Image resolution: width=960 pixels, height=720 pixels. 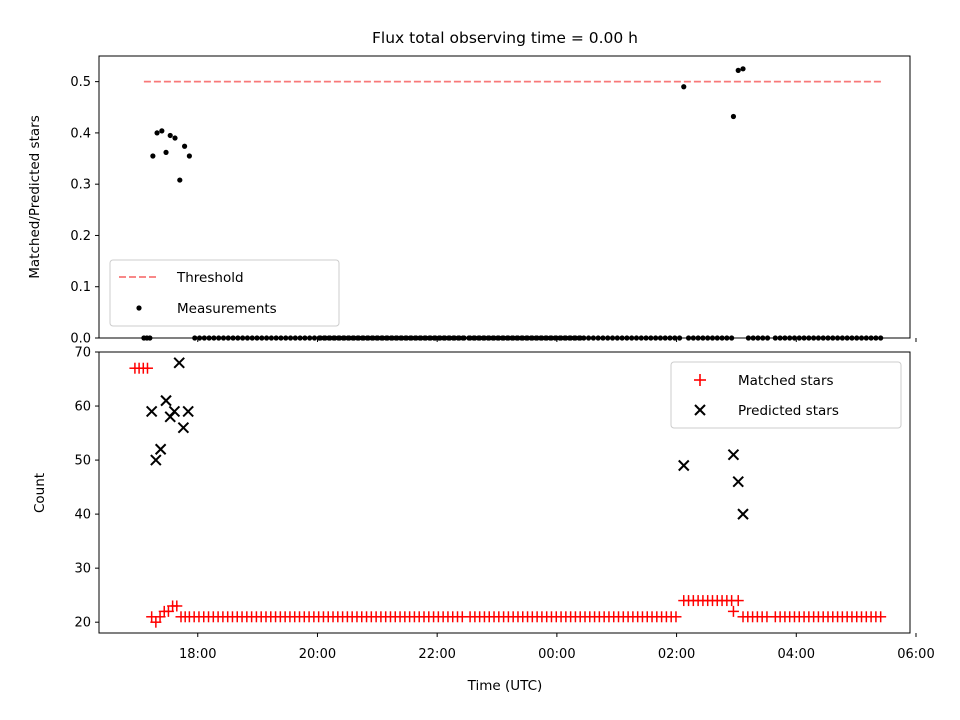 I want to click on chart-title: Flux total observing time = 0.00 h, so click(x=505, y=38).